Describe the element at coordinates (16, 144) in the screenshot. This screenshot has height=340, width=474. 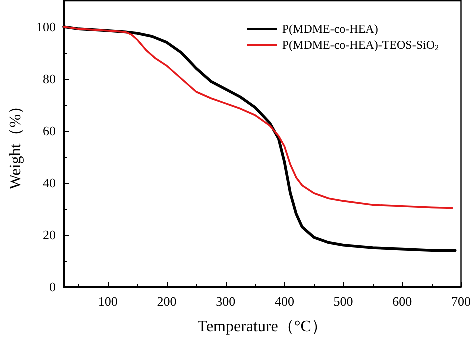
I see `y-axis-title: Weight（%）` at that location.